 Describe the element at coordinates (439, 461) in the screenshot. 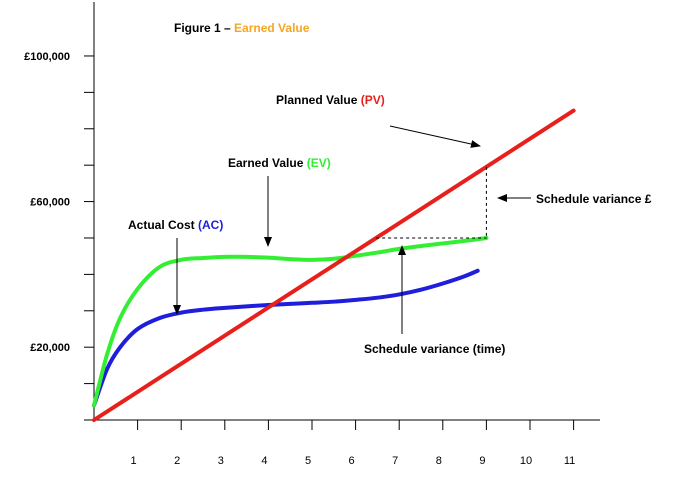

I see `x-tick-label: 8` at that location.